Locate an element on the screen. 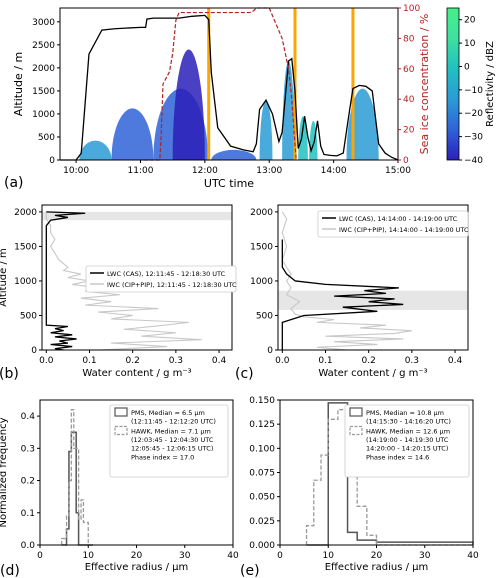  colorbar-tick-label: 0 is located at coordinates (467, 67).